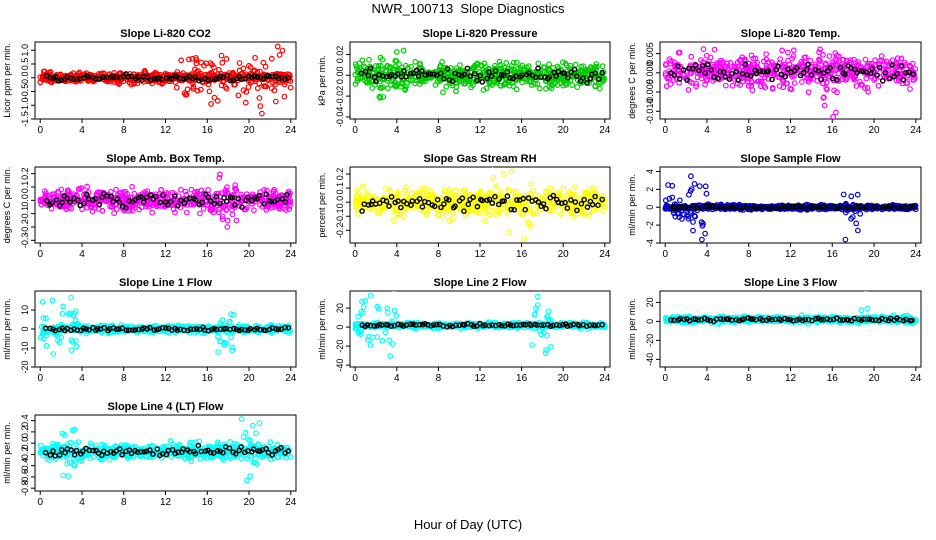 Image resolution: width=936 pixels, height=540 pixels. Describe the element at coordinates (650, 53) in the screenshot. I see `y-tick-label: 0.005` at that location.